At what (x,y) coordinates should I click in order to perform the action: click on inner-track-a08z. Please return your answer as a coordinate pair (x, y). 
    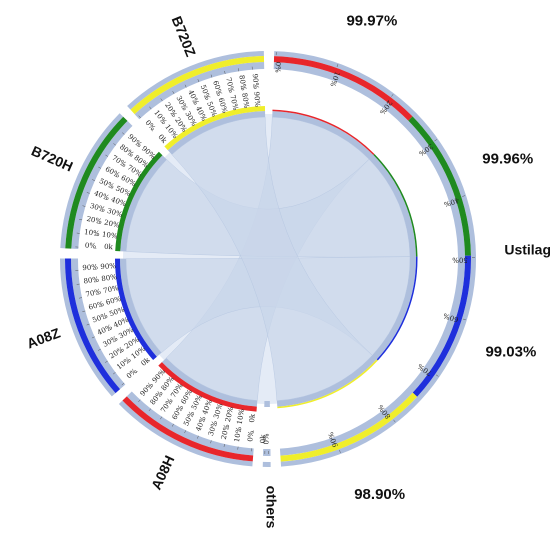
    Looking at the image, I should click on (140, 307).